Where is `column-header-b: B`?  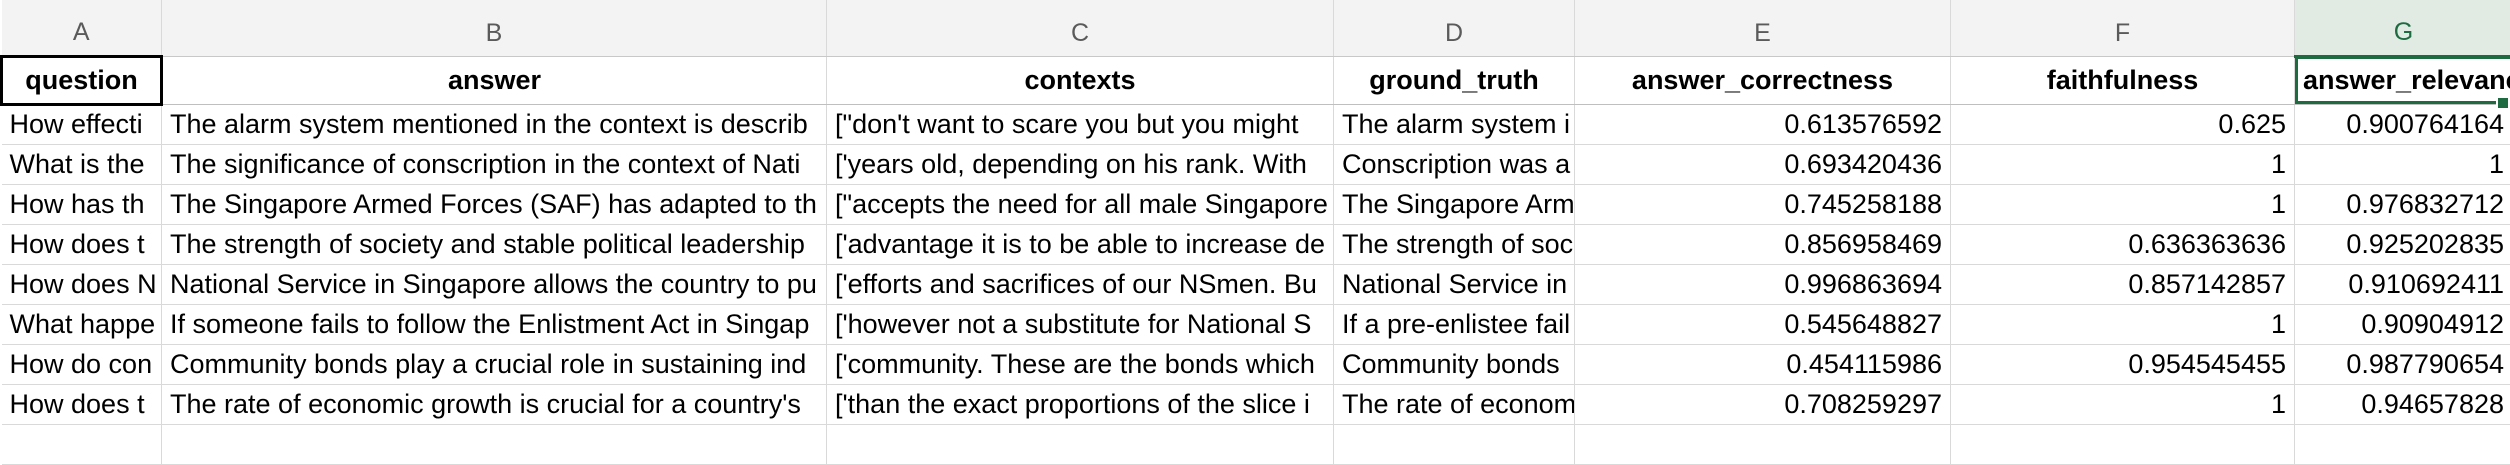
column-header-b: B is located at coordinates (494, 28).